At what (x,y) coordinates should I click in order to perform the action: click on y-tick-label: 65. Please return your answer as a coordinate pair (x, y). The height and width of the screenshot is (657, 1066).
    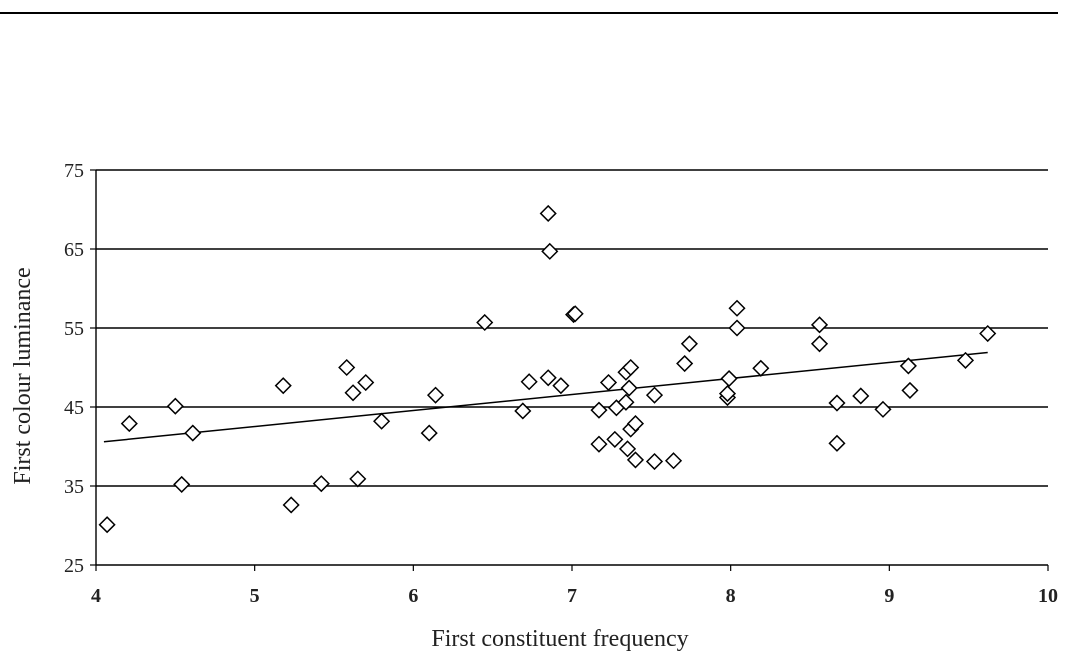
    Looking at the image, I should click on (74, 250).